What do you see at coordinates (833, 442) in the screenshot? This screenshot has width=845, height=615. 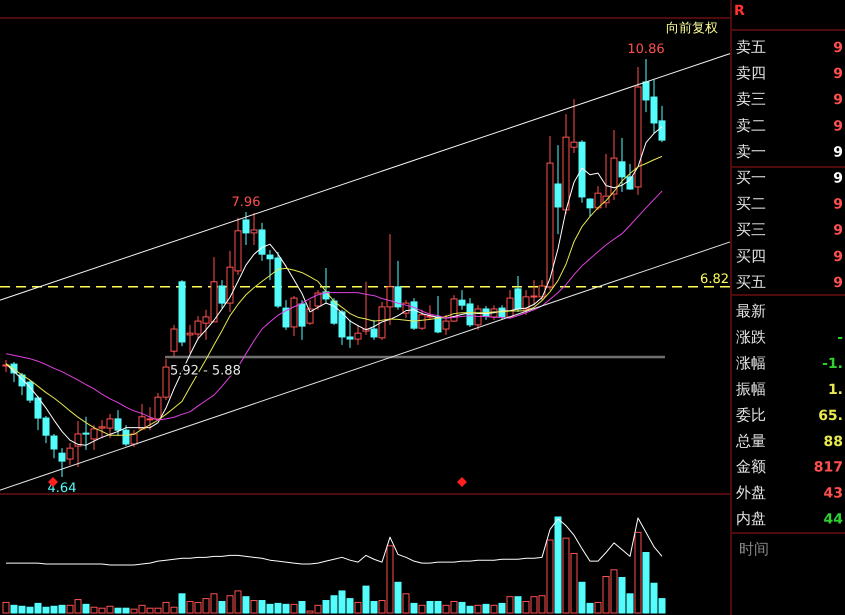 I see `text: 88` at bounding box center [833, 442].